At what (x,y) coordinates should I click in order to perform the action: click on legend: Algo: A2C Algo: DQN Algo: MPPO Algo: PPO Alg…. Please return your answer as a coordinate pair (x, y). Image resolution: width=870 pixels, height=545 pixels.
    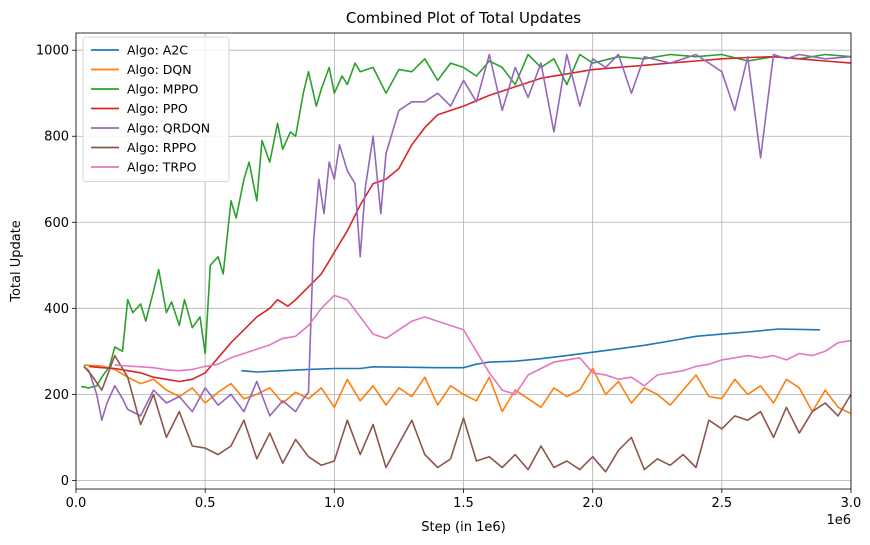
    Looking at the image, I should click on (156, 109).